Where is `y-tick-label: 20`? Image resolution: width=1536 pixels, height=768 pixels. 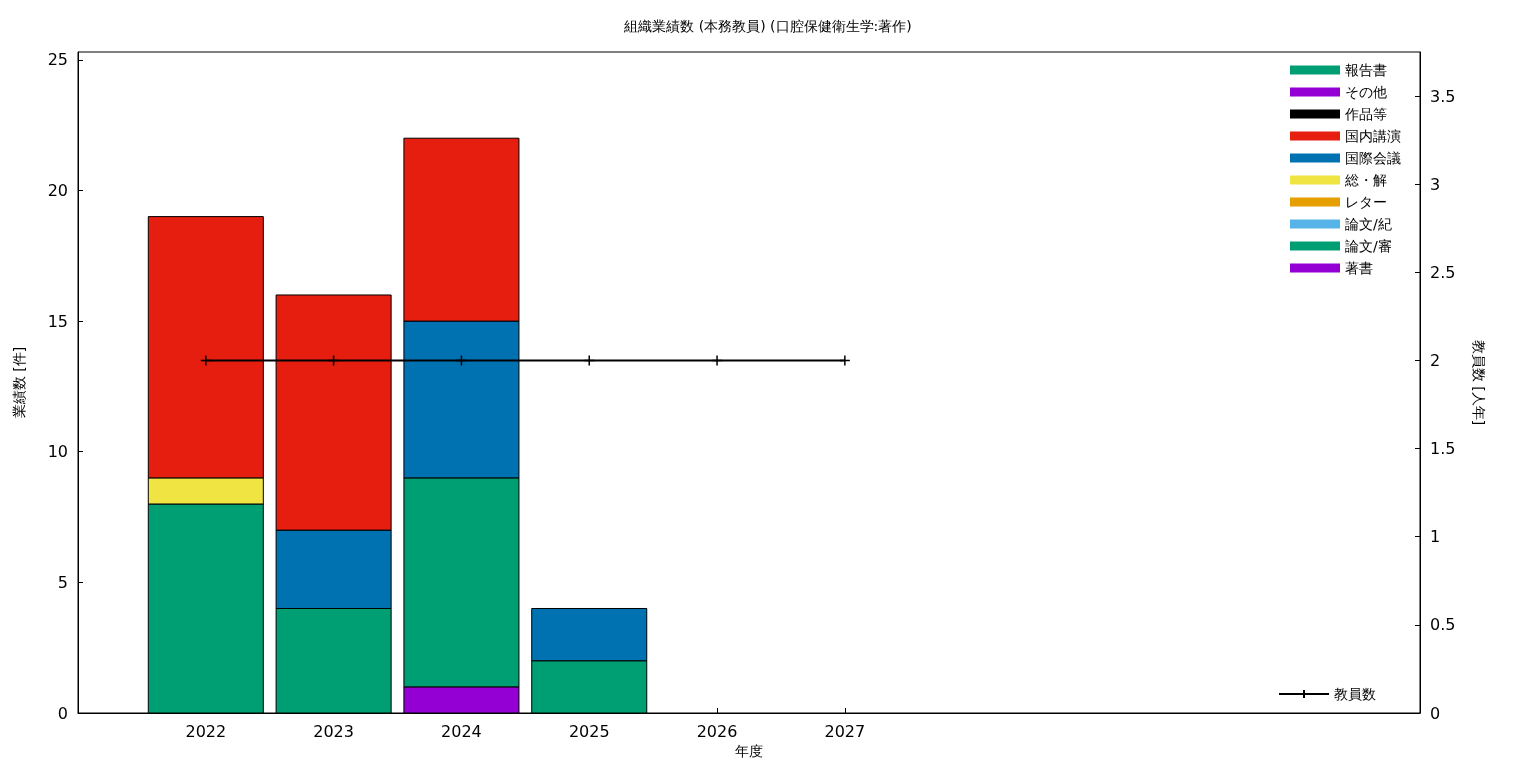 y-tick-label: 20 is located at coordinates (57, 190).